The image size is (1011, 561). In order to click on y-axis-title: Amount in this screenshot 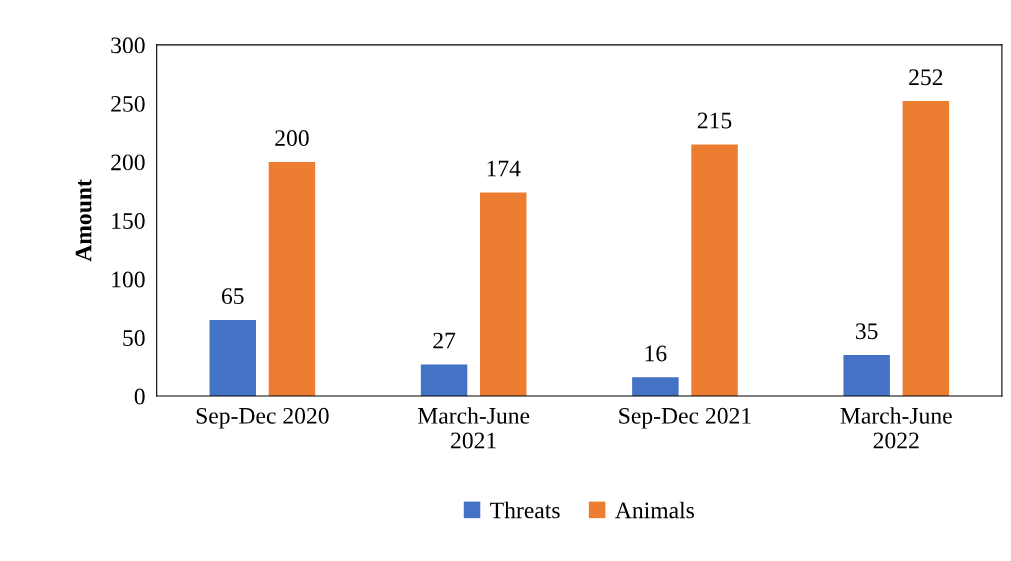, I will do `click(83, 220)`.